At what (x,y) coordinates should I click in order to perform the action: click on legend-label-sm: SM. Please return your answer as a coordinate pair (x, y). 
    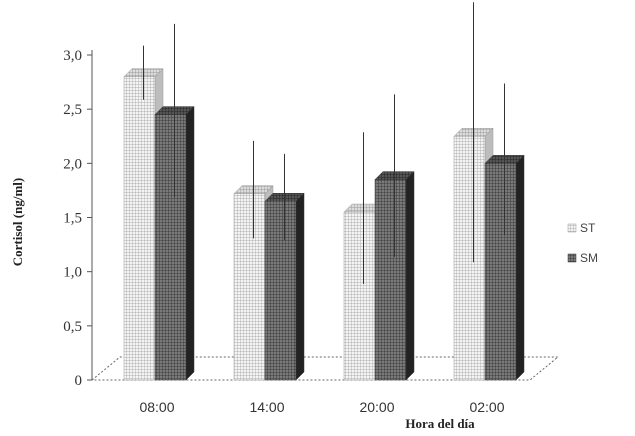
    Looking at the image, I should click on (589, 258).